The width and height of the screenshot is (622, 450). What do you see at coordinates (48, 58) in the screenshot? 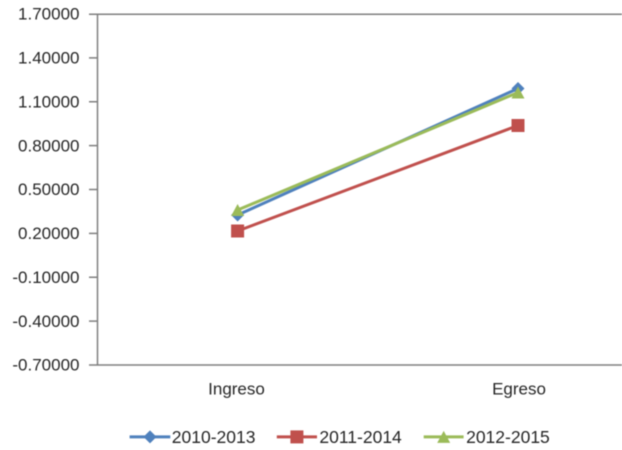
I see `svg-text: 1.40000` at bounding box center [48, 58].